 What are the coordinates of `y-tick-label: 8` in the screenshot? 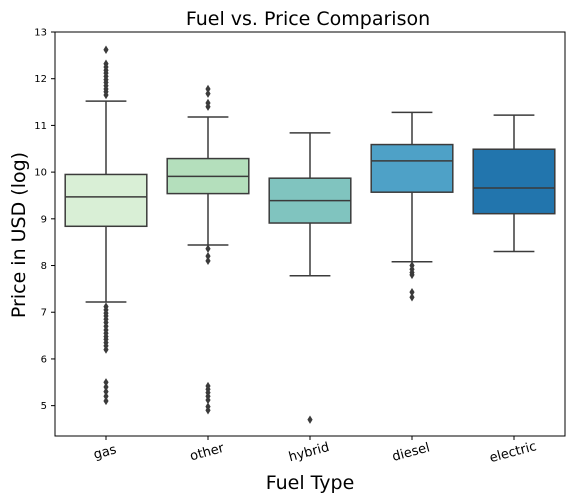 It's located at (44, 266).